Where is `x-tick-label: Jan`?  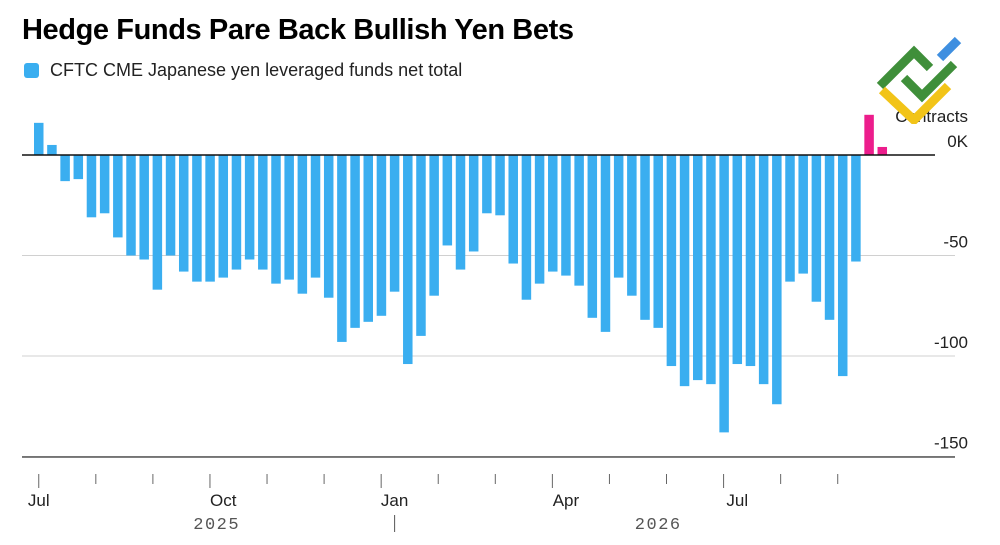
x-tick-label: Jan is located at coordinates (394, 500).